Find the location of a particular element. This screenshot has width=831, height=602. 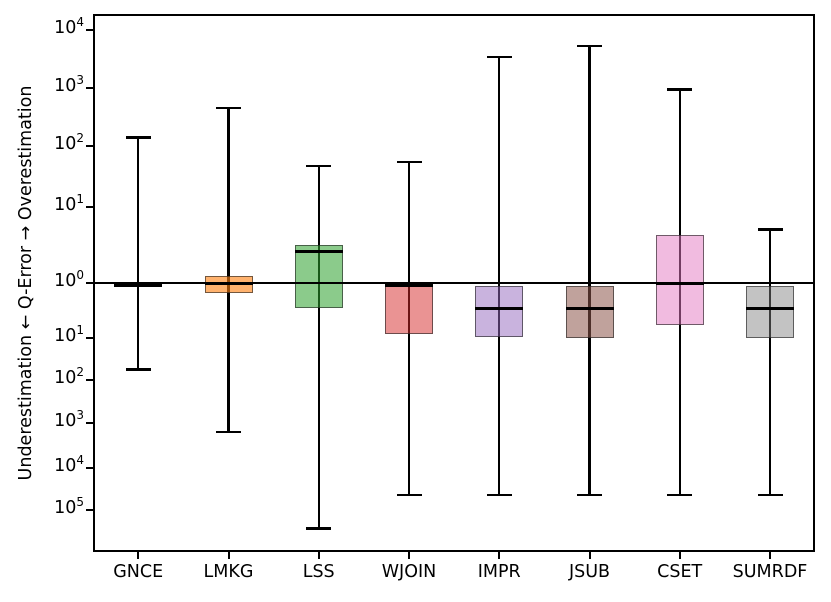

x-tick-label-gnce: GNCE is located at coordinates (138, 572).